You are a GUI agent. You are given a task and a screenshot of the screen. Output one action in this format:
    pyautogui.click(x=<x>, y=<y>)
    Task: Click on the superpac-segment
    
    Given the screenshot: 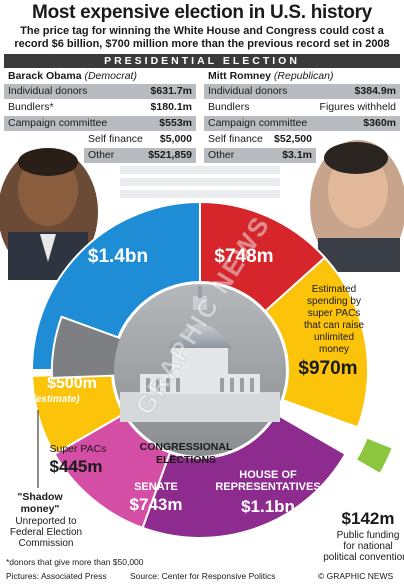 What is the action you would take?
    pyautogui.click(x=316, y=342)
    